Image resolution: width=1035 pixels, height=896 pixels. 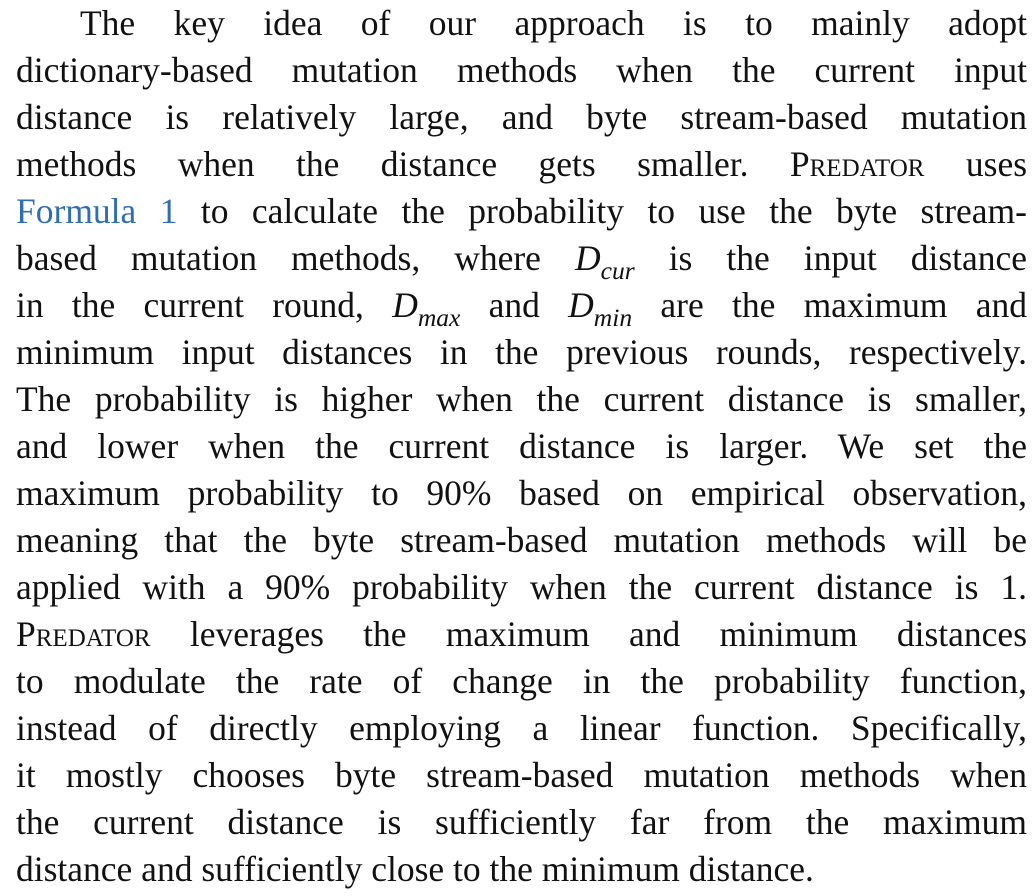 What do you see at coordinates (613, 317) in the screenshot?
I see `math-d-min-subscript: min` at bounding box center [613, 317].